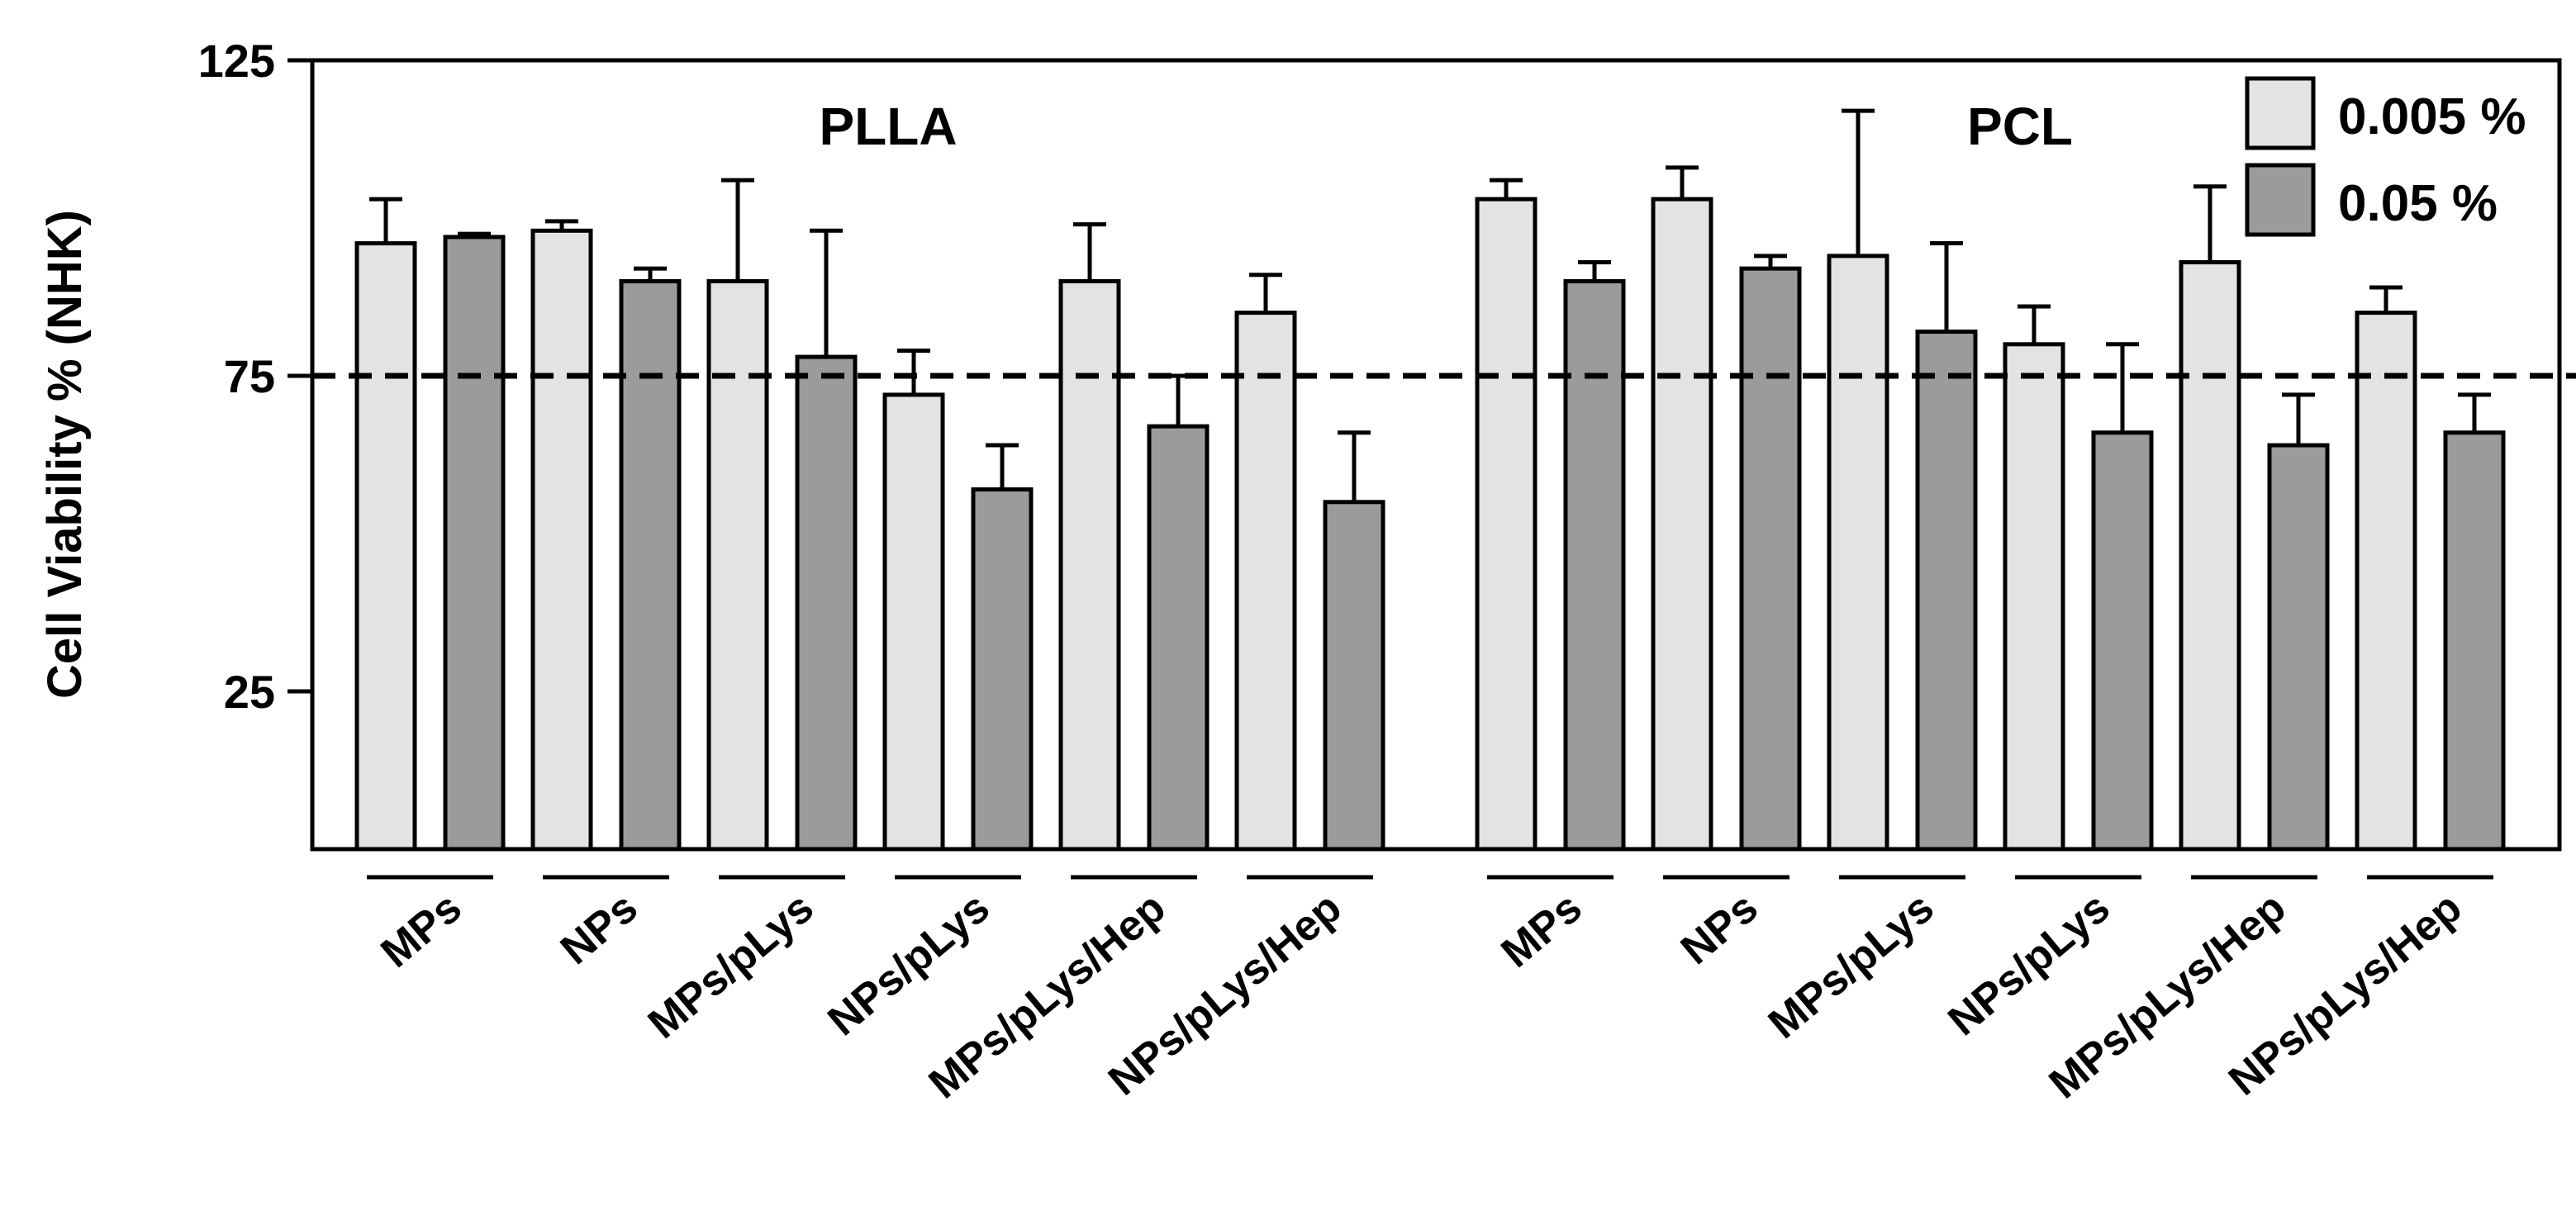 The width and height of the screenshot is (2576, 1220). Describe the element at coordinates (1542, 930) in the screenshot. I see `x-tick-label-pcl-mps: MPs` at that location.